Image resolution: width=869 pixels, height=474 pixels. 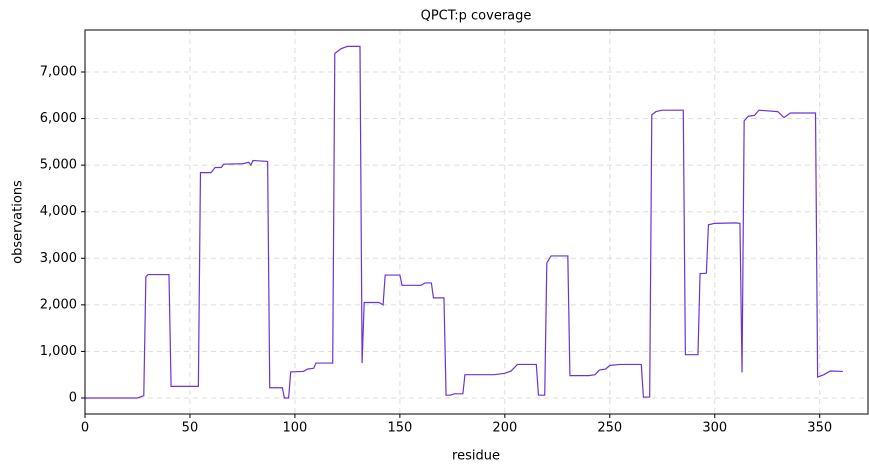 I want to click on y-tick-label: 1,000, so click(x=58, y=351).